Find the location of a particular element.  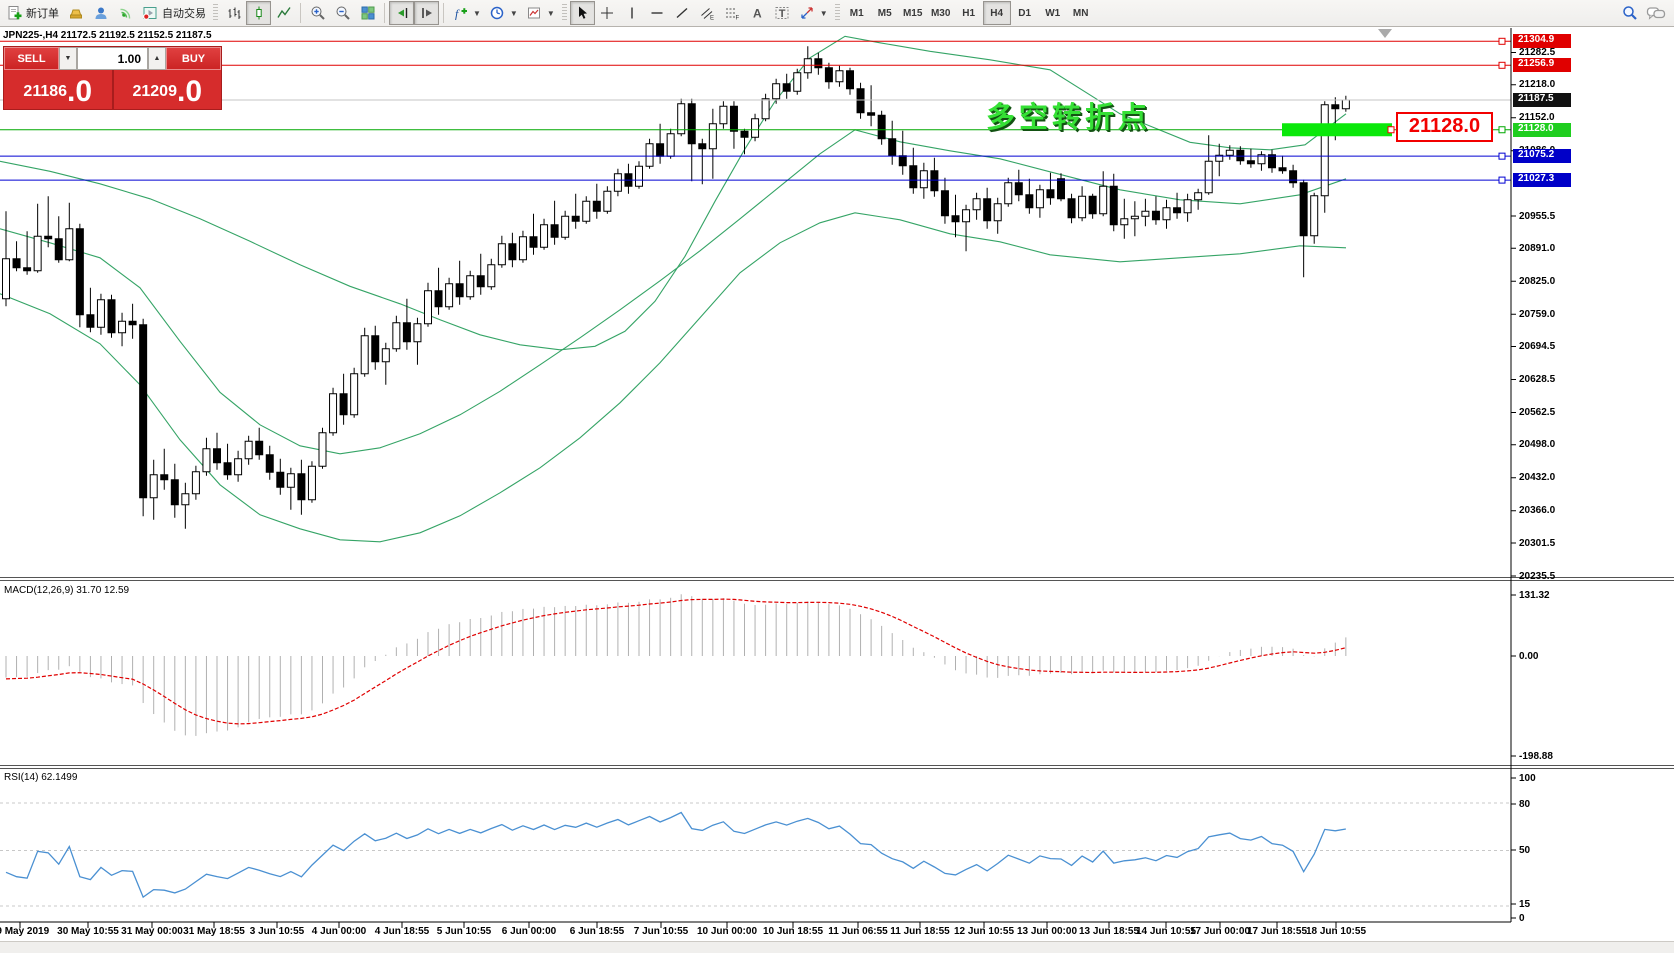

timeframe-h1-button: H1 is located at coordinates (969, 13).